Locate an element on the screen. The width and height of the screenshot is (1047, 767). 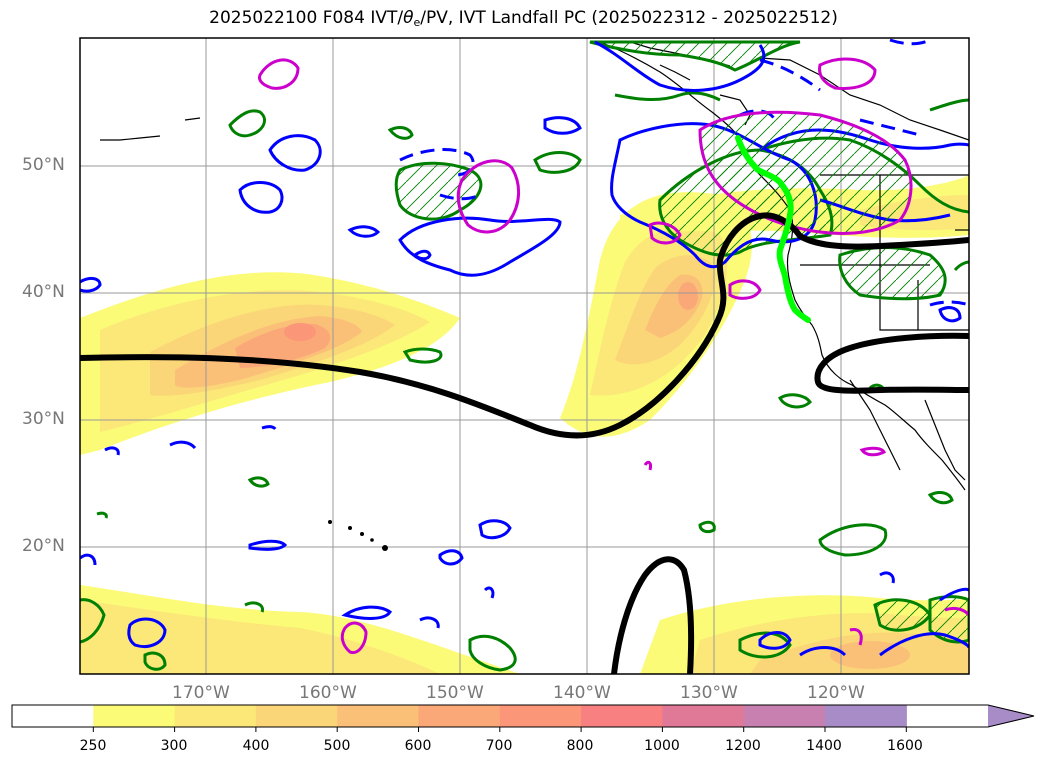
hawaii-islands is located at coordinates (358, 535).